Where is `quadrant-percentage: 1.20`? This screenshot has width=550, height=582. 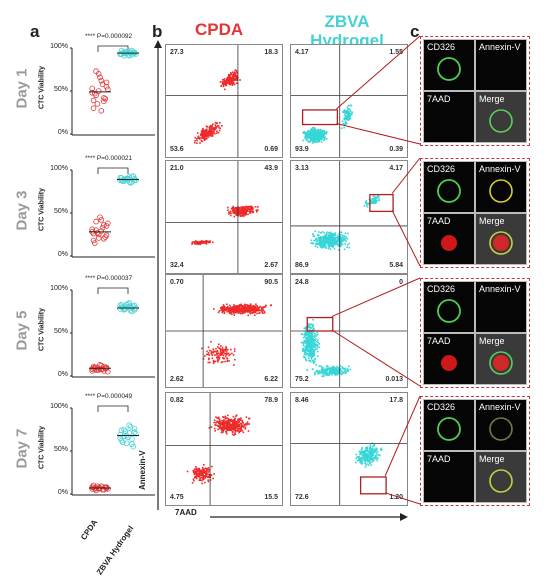 quadrant-percentage: 1.20 is located at coordinates (396, 497).